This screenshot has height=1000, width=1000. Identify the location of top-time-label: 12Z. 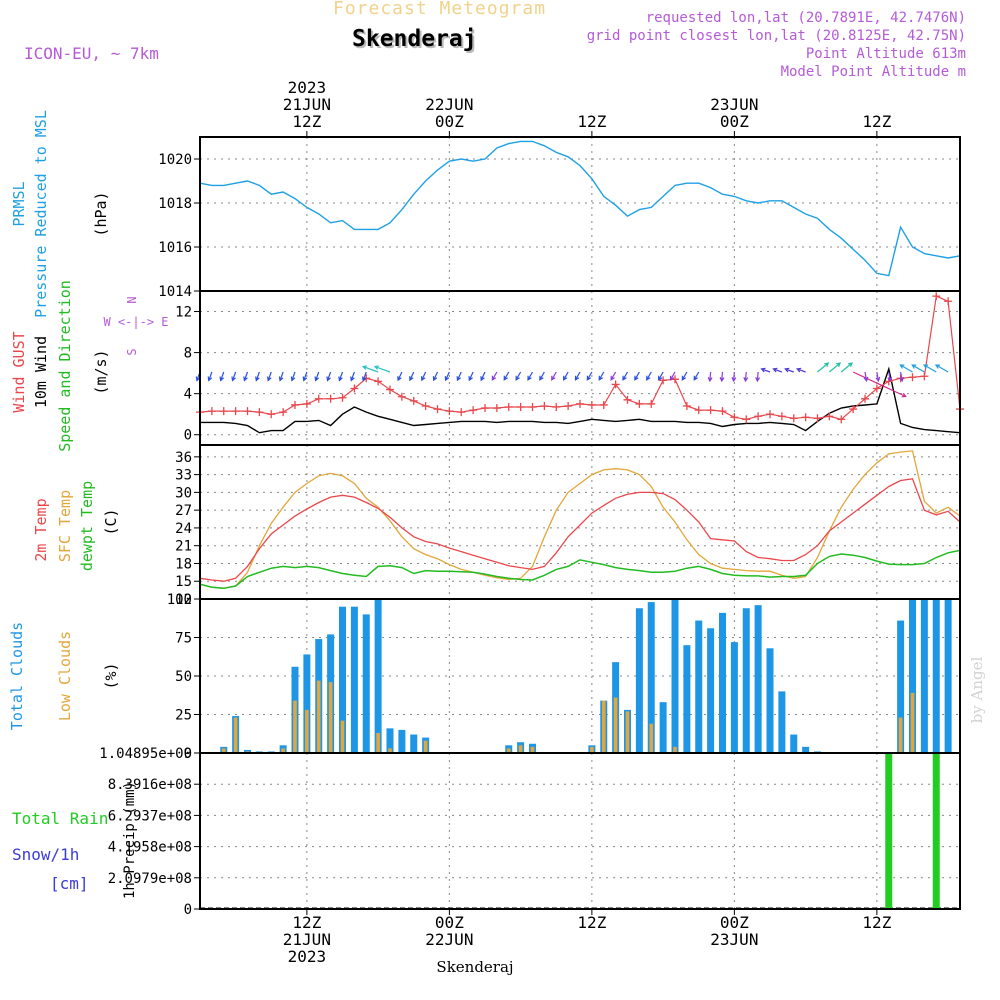
(876, 121).